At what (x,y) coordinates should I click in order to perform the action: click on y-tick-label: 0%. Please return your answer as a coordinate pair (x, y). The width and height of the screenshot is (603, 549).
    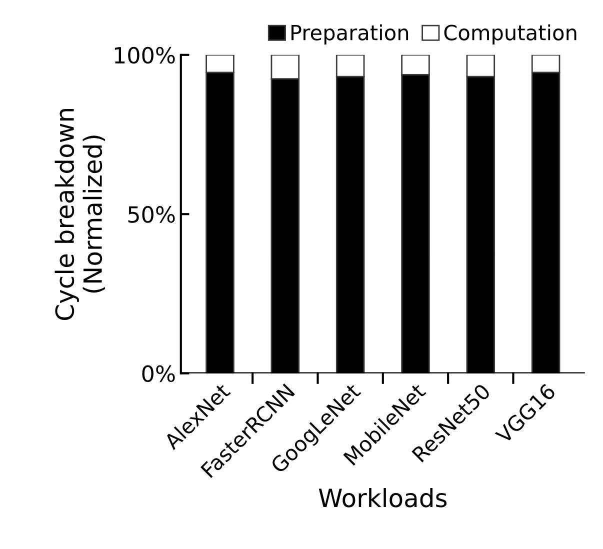
    Looking at the image, I should click on (158, 373).